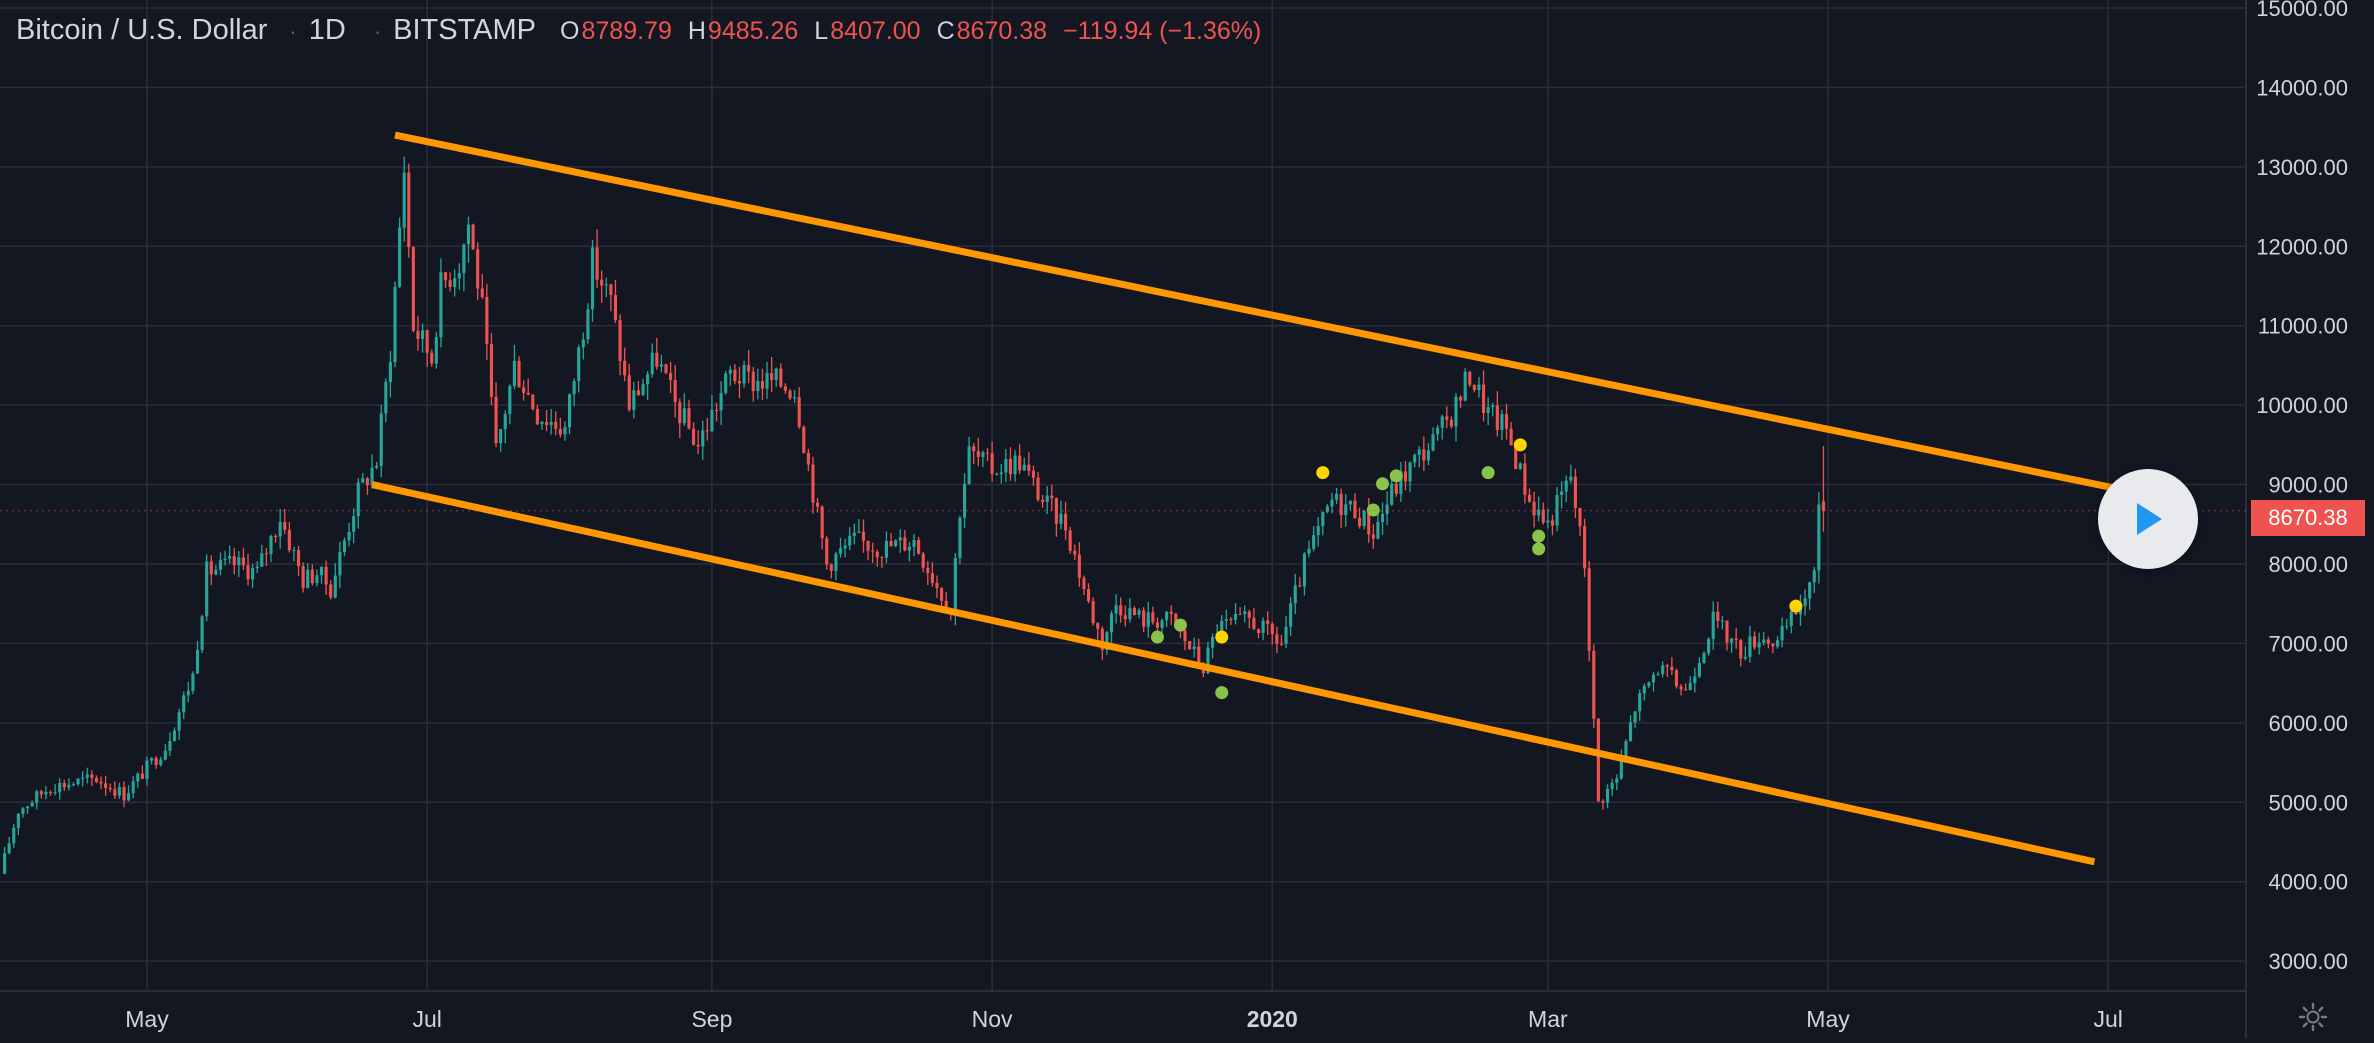 This screenshot has height=1043, width=2374. I want to click on interval-label: 1D, so click(327, 30).